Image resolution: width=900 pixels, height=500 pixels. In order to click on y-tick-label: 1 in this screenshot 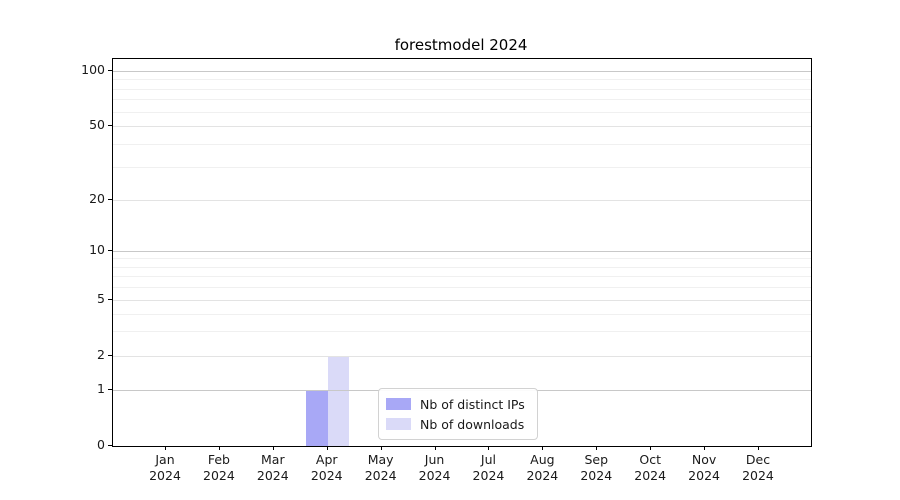, I will do `click(101, 388)`.